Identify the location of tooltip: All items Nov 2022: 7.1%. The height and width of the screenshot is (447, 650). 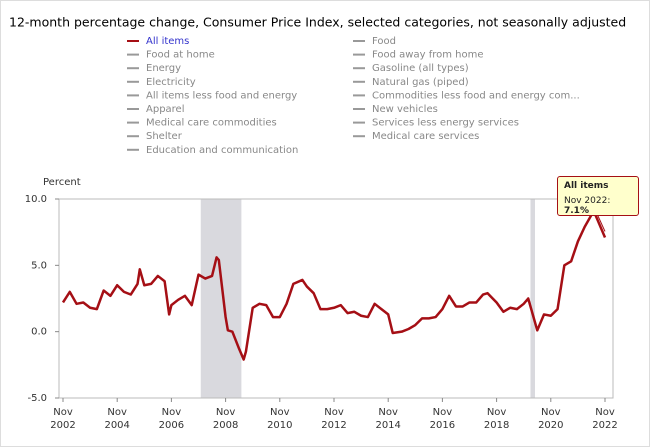
(598, 196).